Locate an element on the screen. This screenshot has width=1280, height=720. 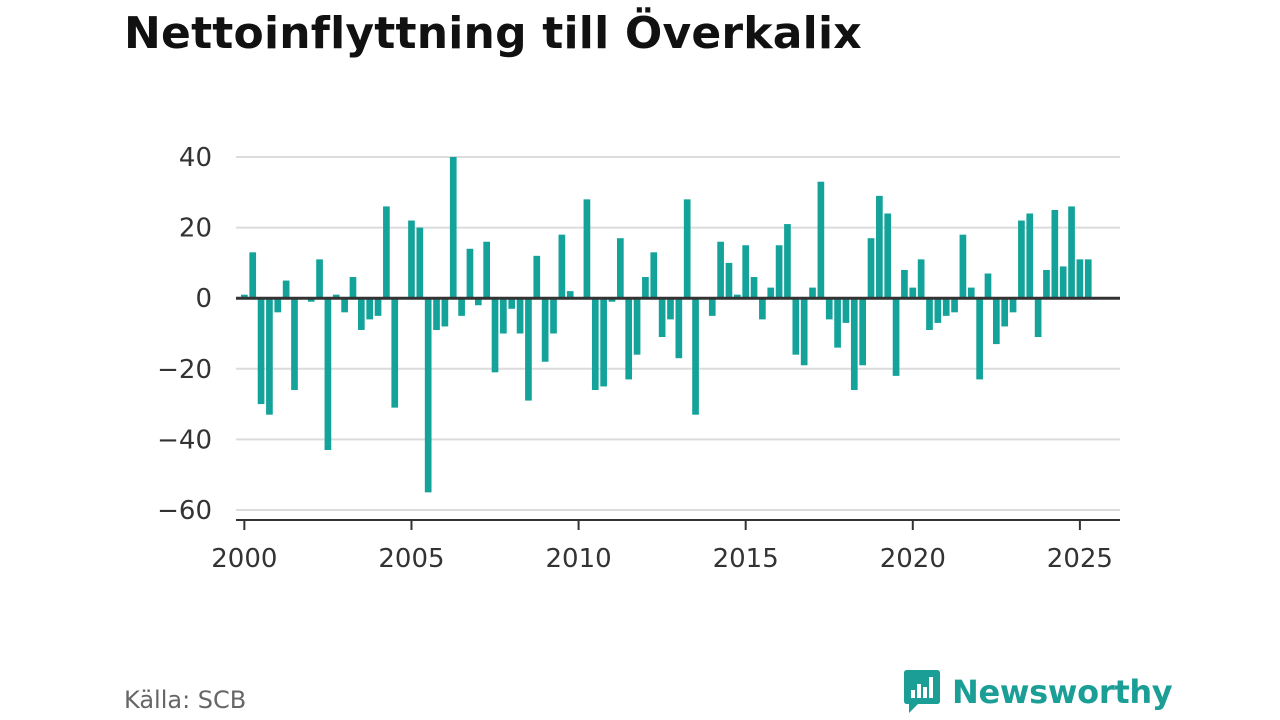
y-tick-label: 20 is located at coordinates (195, 229).